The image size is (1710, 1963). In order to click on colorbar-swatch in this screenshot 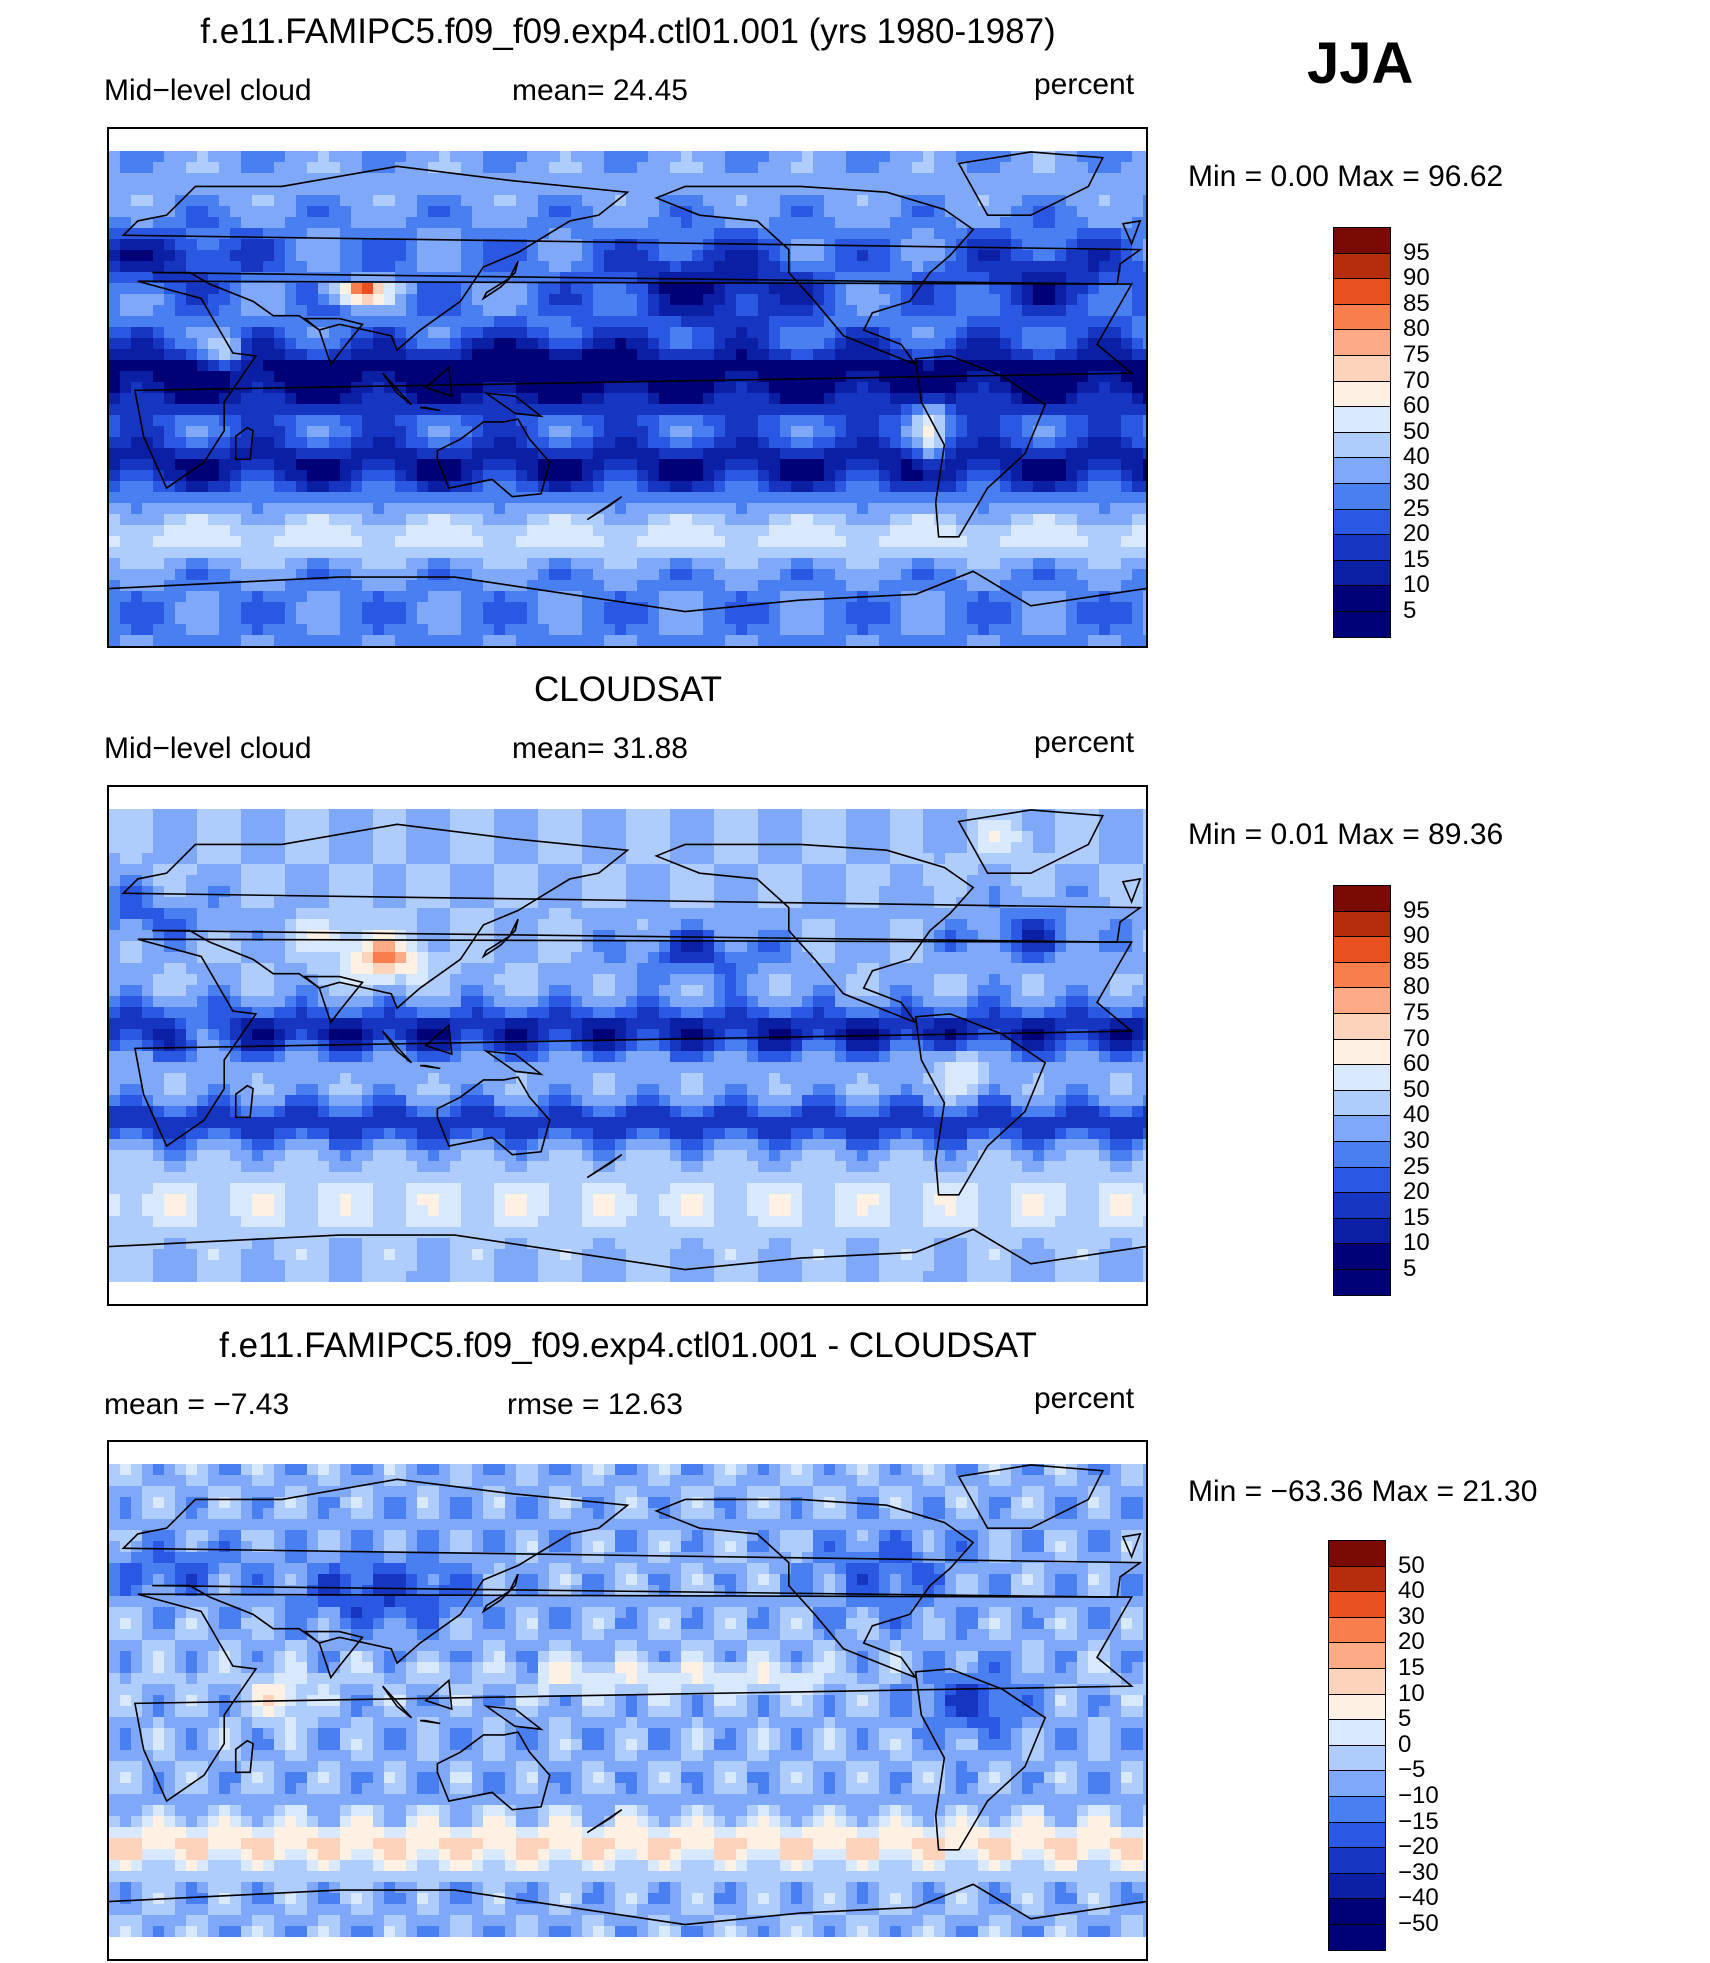, I will do `click(1362, 598)`.